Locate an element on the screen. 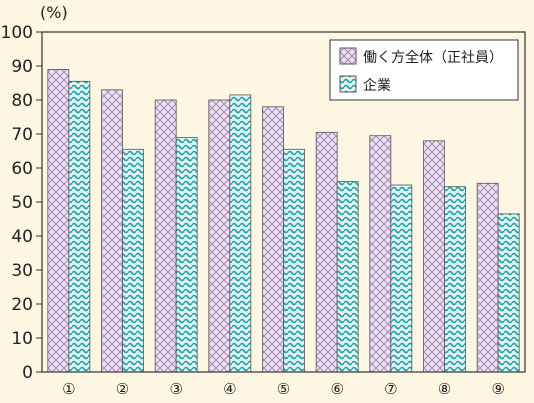 The height and width of the screenshot is (403, 534). y-tick-label: 10 is located at coordinates (22, 339).